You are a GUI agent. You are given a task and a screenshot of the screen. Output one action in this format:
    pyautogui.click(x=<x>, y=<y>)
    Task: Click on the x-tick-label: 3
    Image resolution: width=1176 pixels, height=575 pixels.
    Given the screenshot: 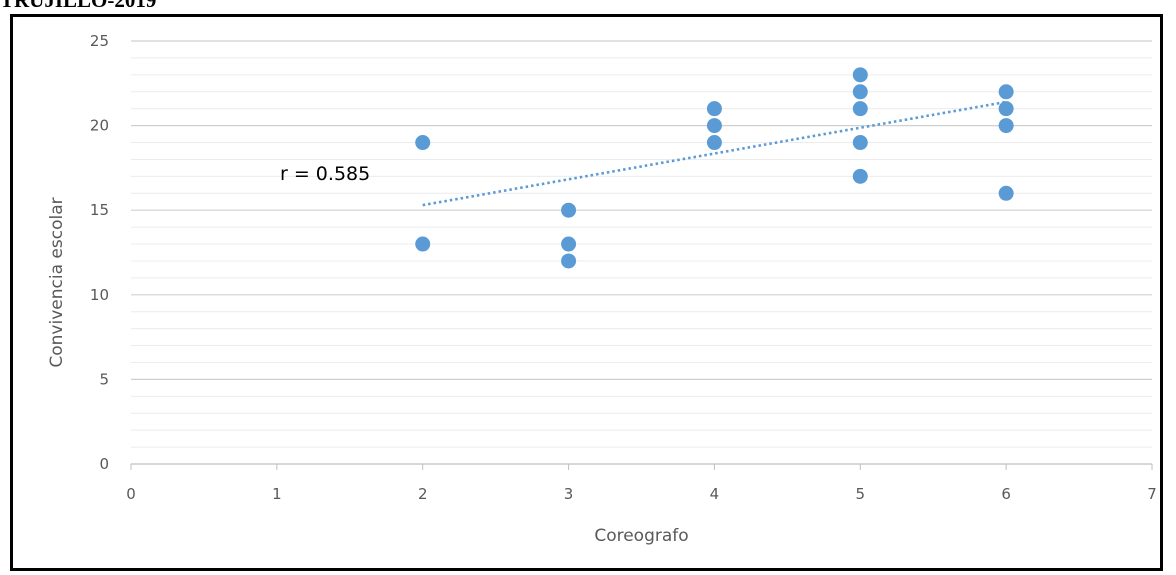 What is the action you would take?
    pyautogui.click(x=569, y=494)
    